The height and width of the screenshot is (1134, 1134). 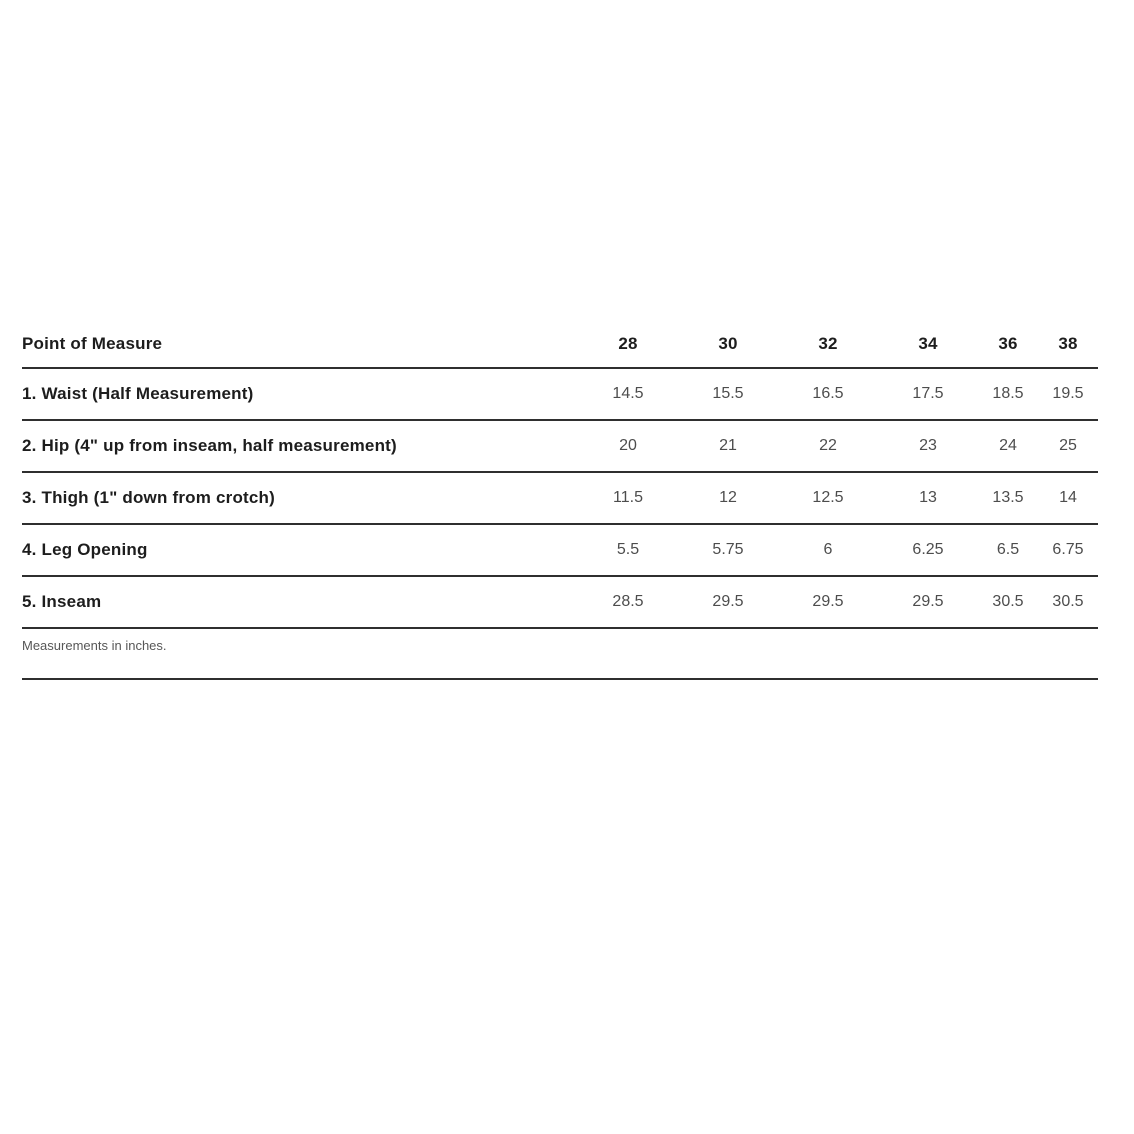 What do you see at coordinates (628, 497) in the screenshot?
I see `measurement-value: 11.5` at bounding box center [628, 497].